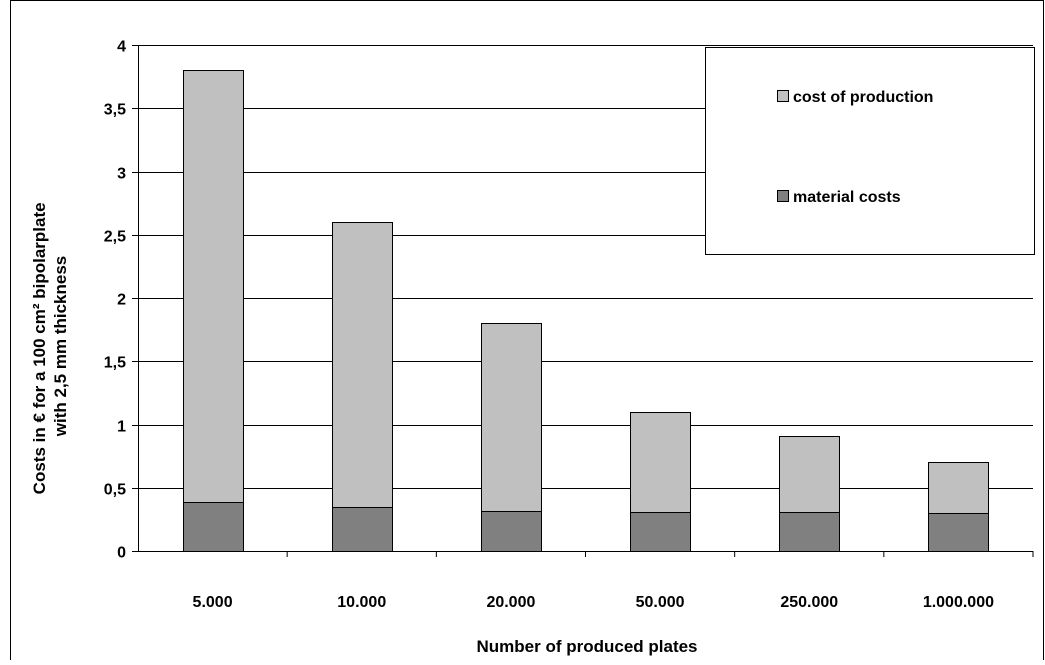  Describe the element at coordinates (115, 237) in the screenshot. I see `y-tick-label: 2,5` at that location.